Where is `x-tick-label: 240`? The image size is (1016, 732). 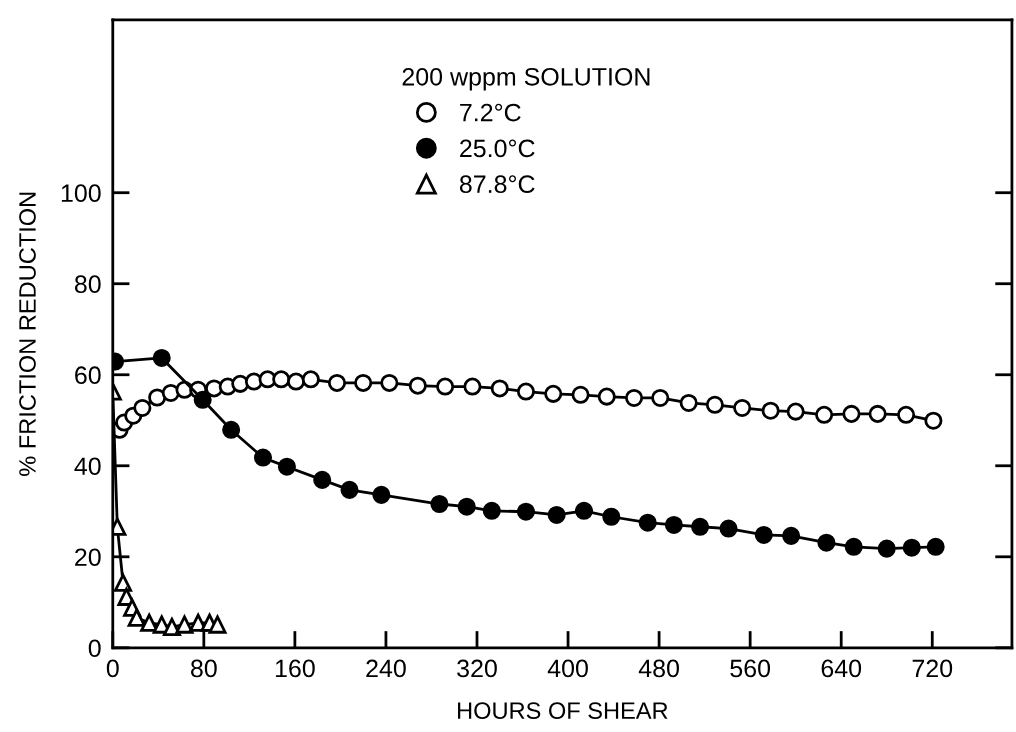 x-tick-label: 240 is located at coordinates (386, 668).